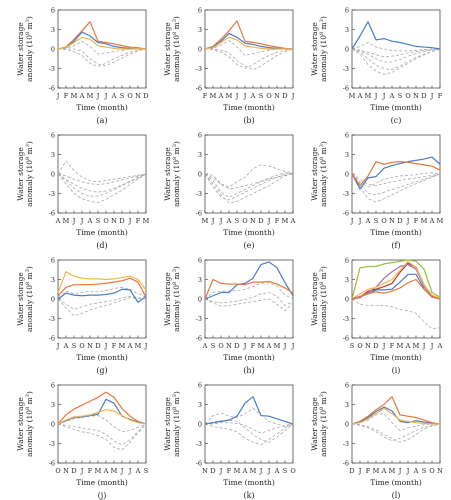 The image size is (451, 500). Describe the element at coordinates (102, 495) in the screenshot. I see `panel-caption: (j)` at that location.